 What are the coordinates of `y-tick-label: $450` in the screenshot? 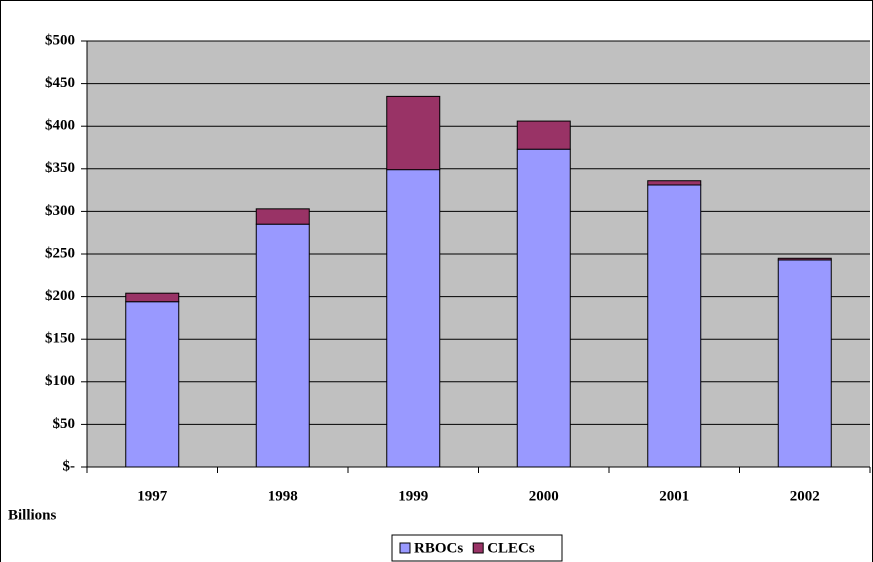 It's located at (60, 83).